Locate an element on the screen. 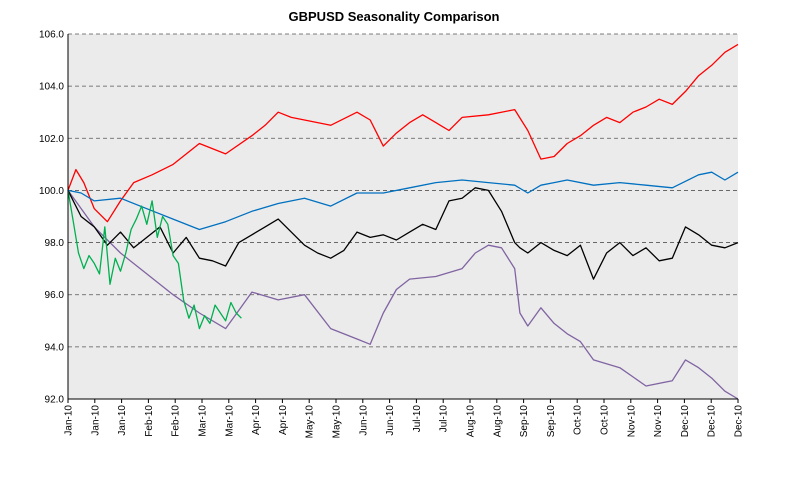 The width and height of the screenshot is (789, 496). y-tick-label: 104.0 is located at coordinates (51, 87).